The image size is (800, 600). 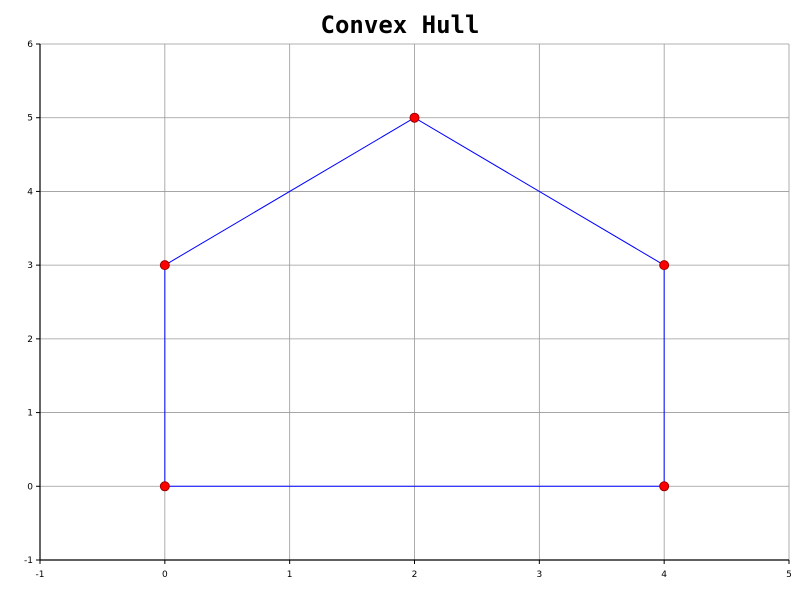 What do you see at coordinates (30, 45) in the screenshot?
I see `y-tick-label: 6` at bounding box center [30, 45].